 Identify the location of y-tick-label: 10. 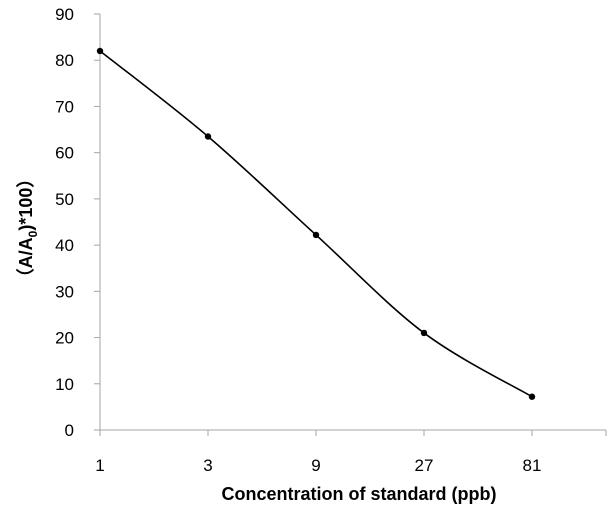
(64, 384).